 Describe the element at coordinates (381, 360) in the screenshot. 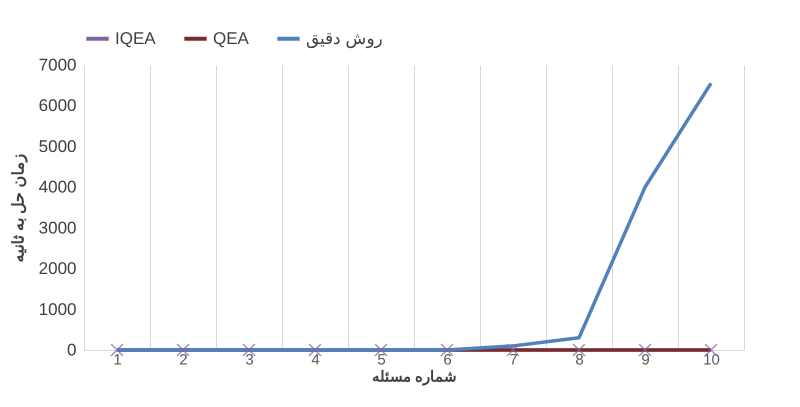

I see `x-tick-label: 5` at that location.